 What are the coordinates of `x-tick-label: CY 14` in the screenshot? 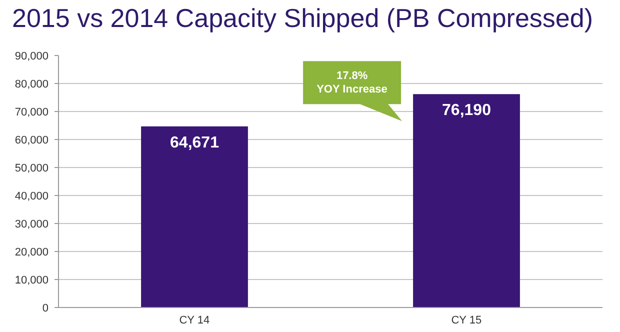 It's located at (194, 320).